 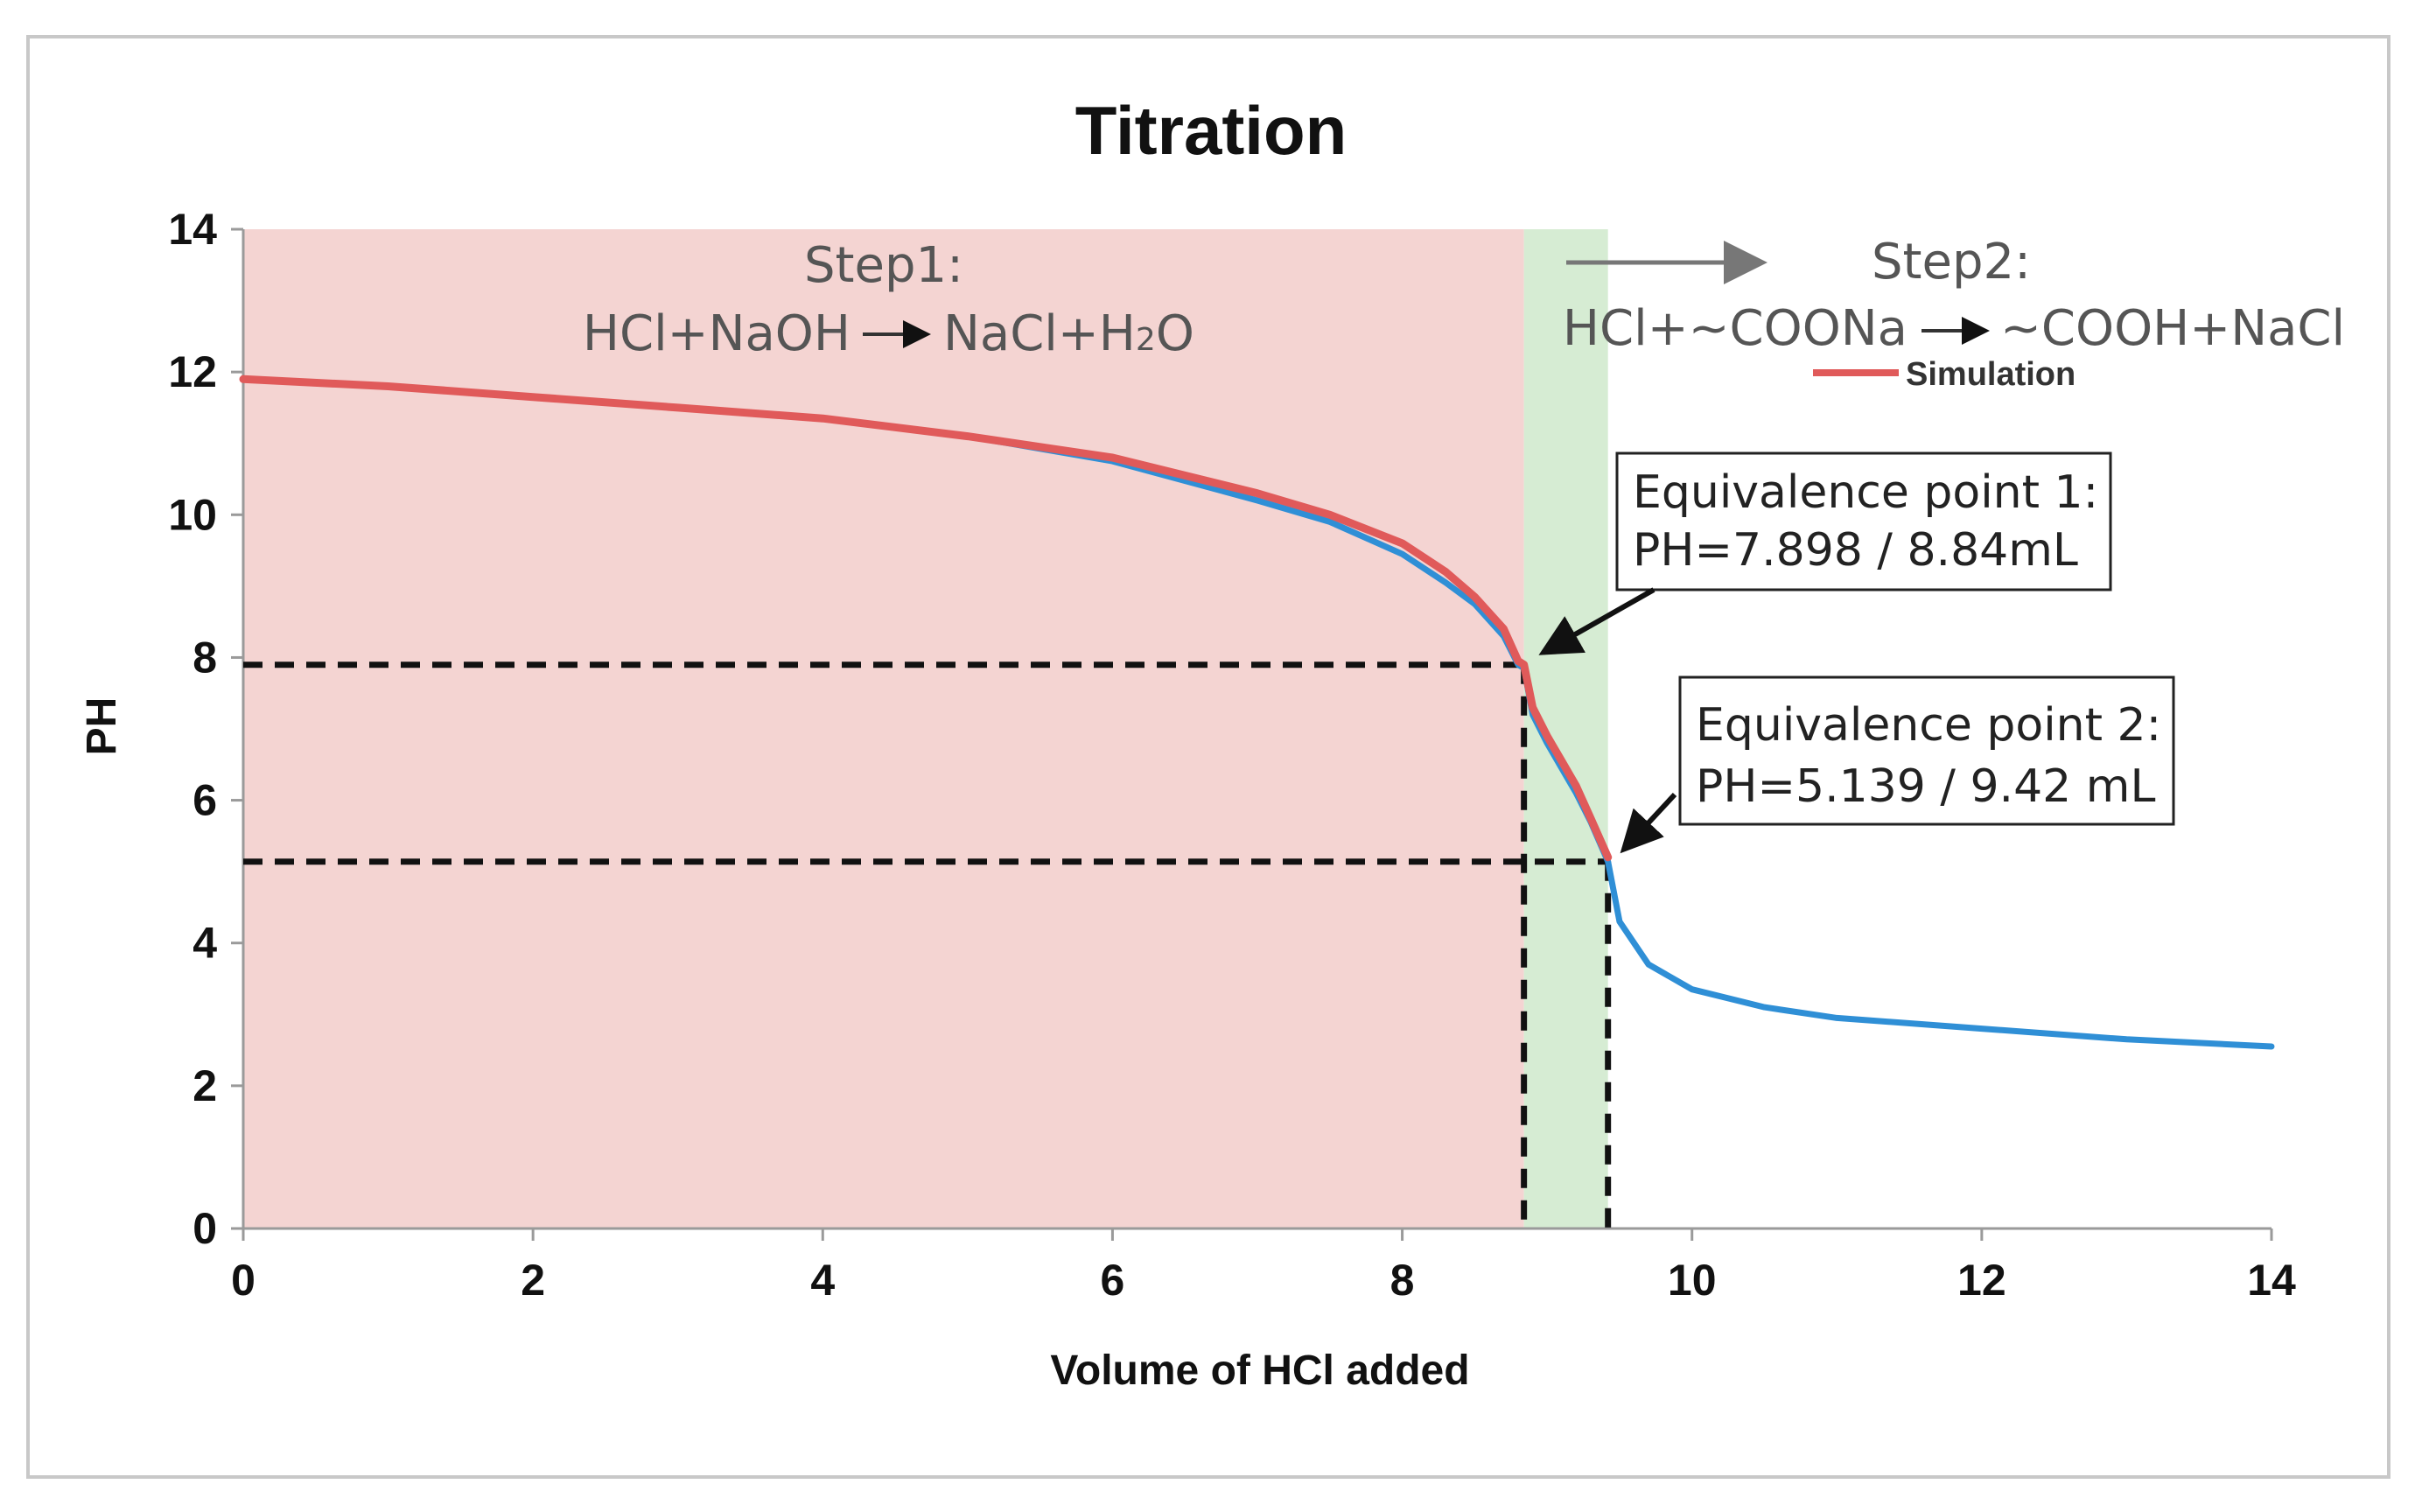 What do you see at coordinates (716, 333) in the screenshot?
I see `step1-reactants: HCl+NaOH` at bounding box center [716, 333].